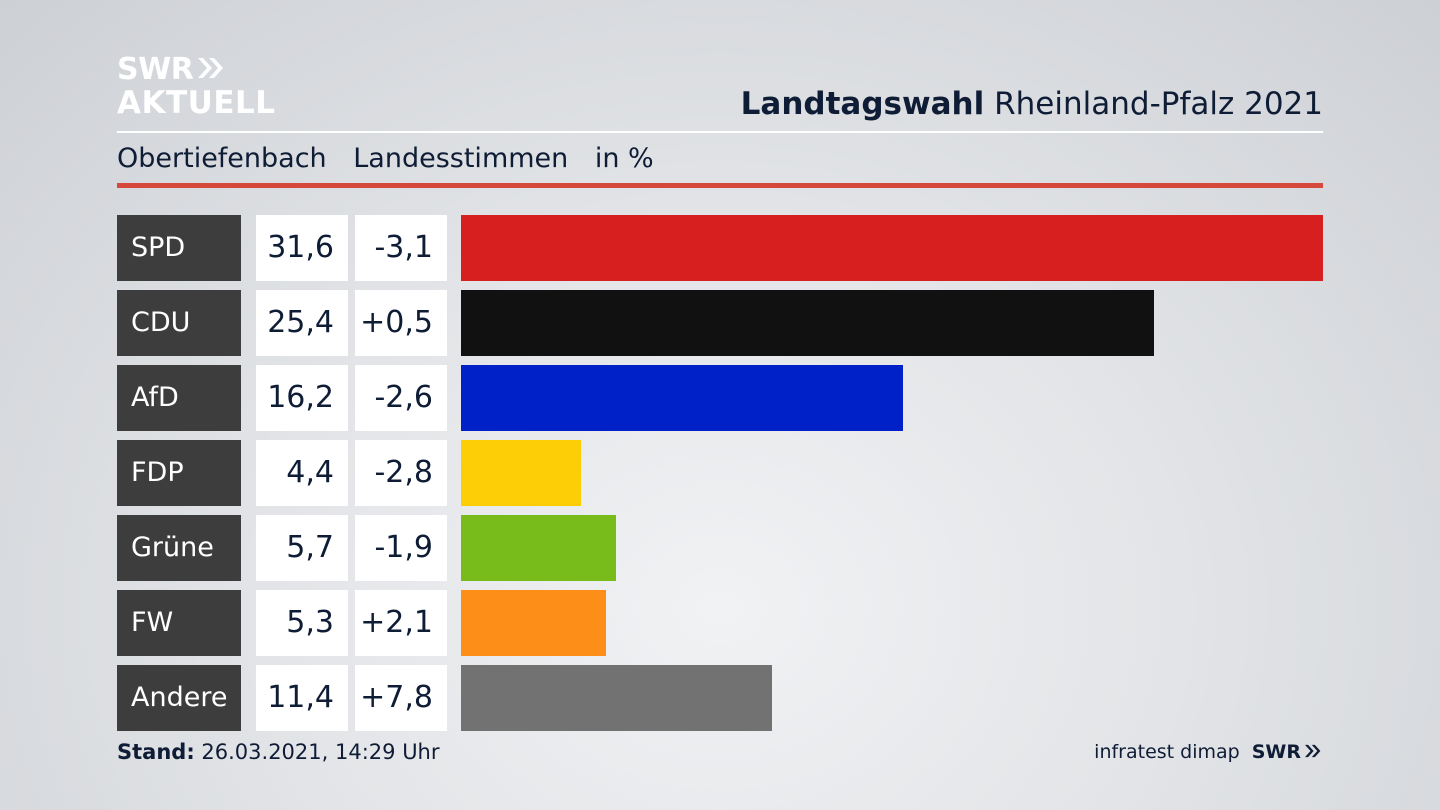  I want to click on chart-row: Andere 11,4 +7,8, so click(720, 698).